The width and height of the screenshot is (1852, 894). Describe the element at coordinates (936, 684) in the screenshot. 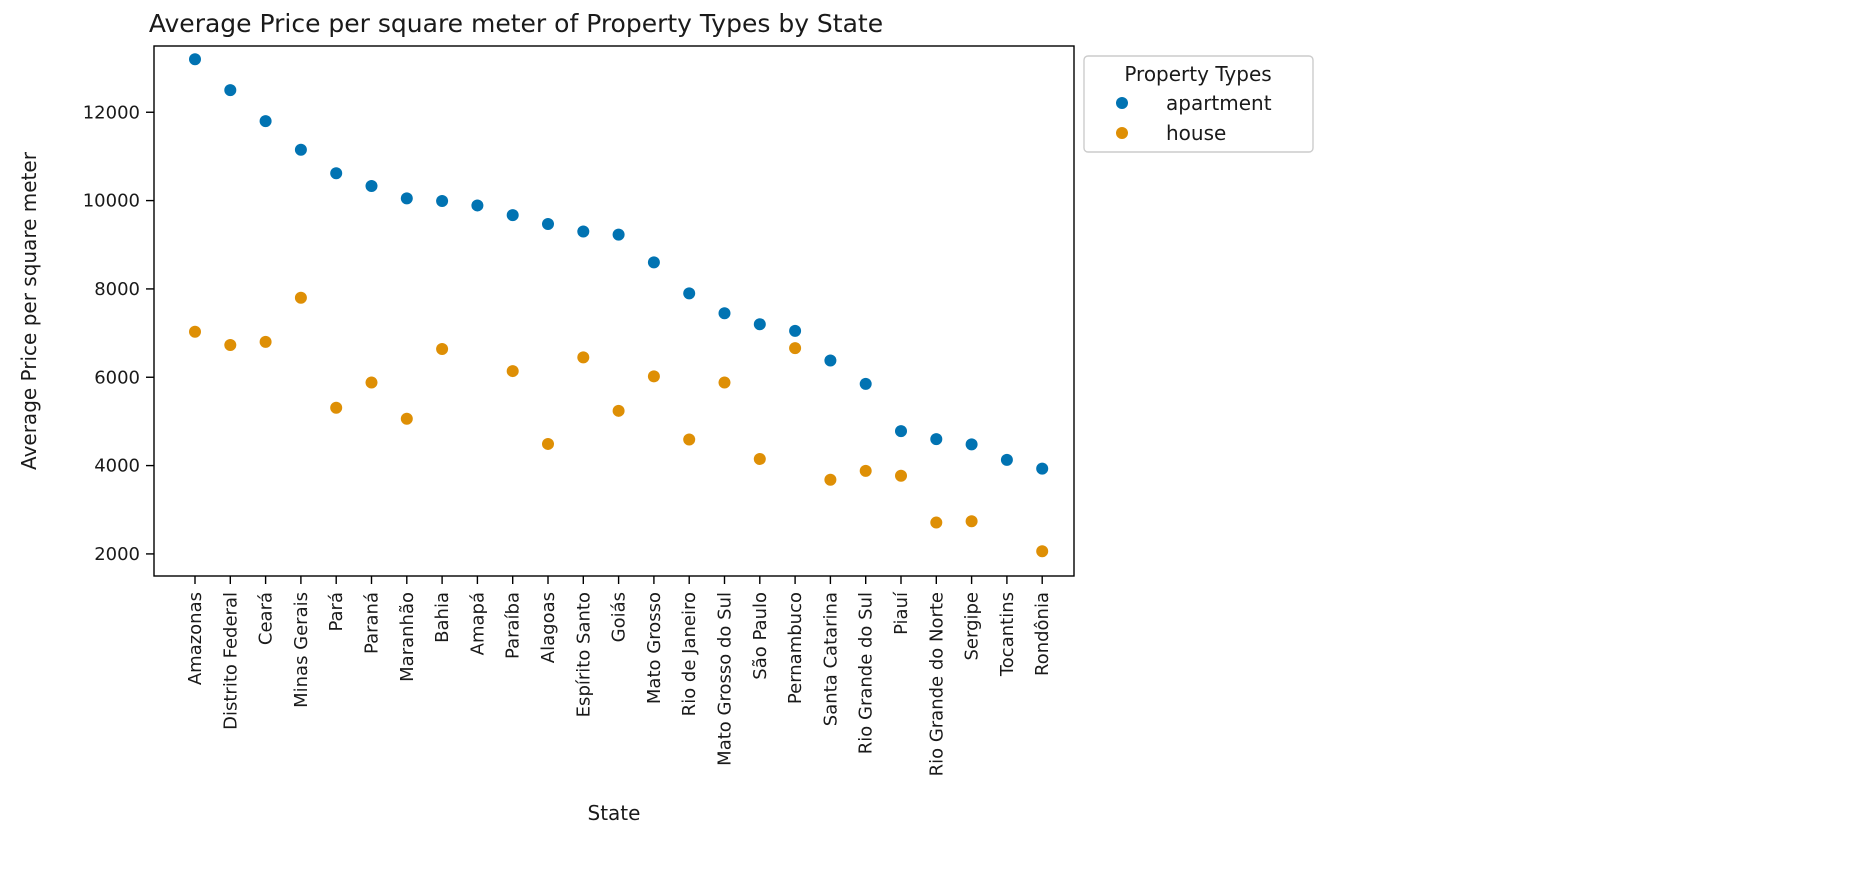

I see `x-tick-label: Rio Grande do Norte` at that location.